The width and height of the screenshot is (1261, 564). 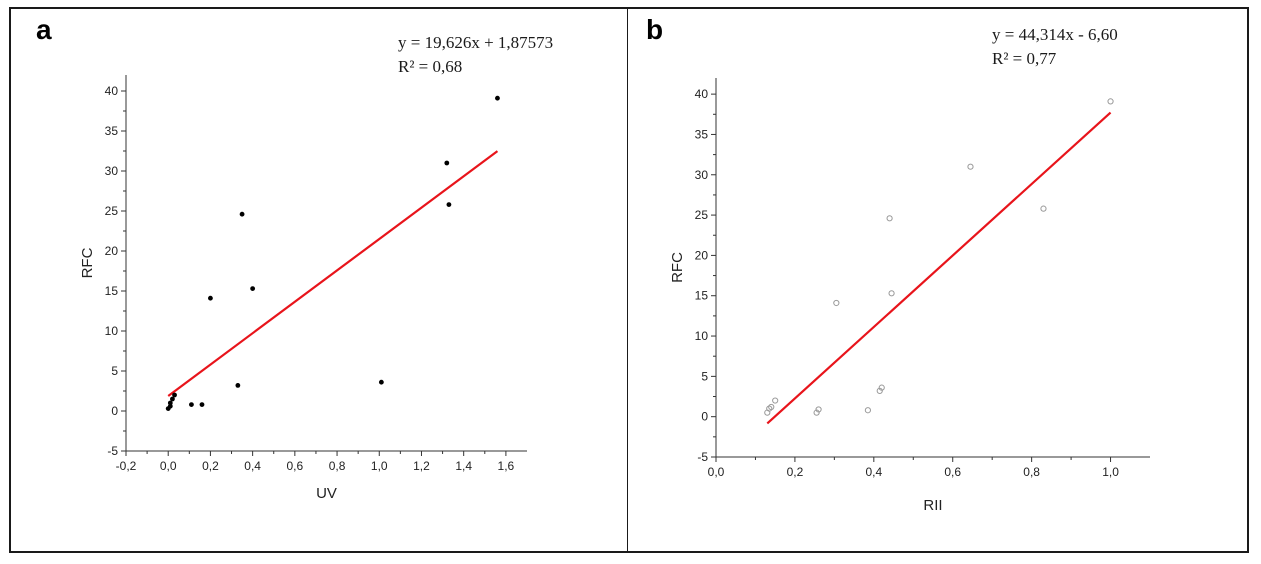 I want to click on x-tick-label: -0,2, so click(x=126, y=466).